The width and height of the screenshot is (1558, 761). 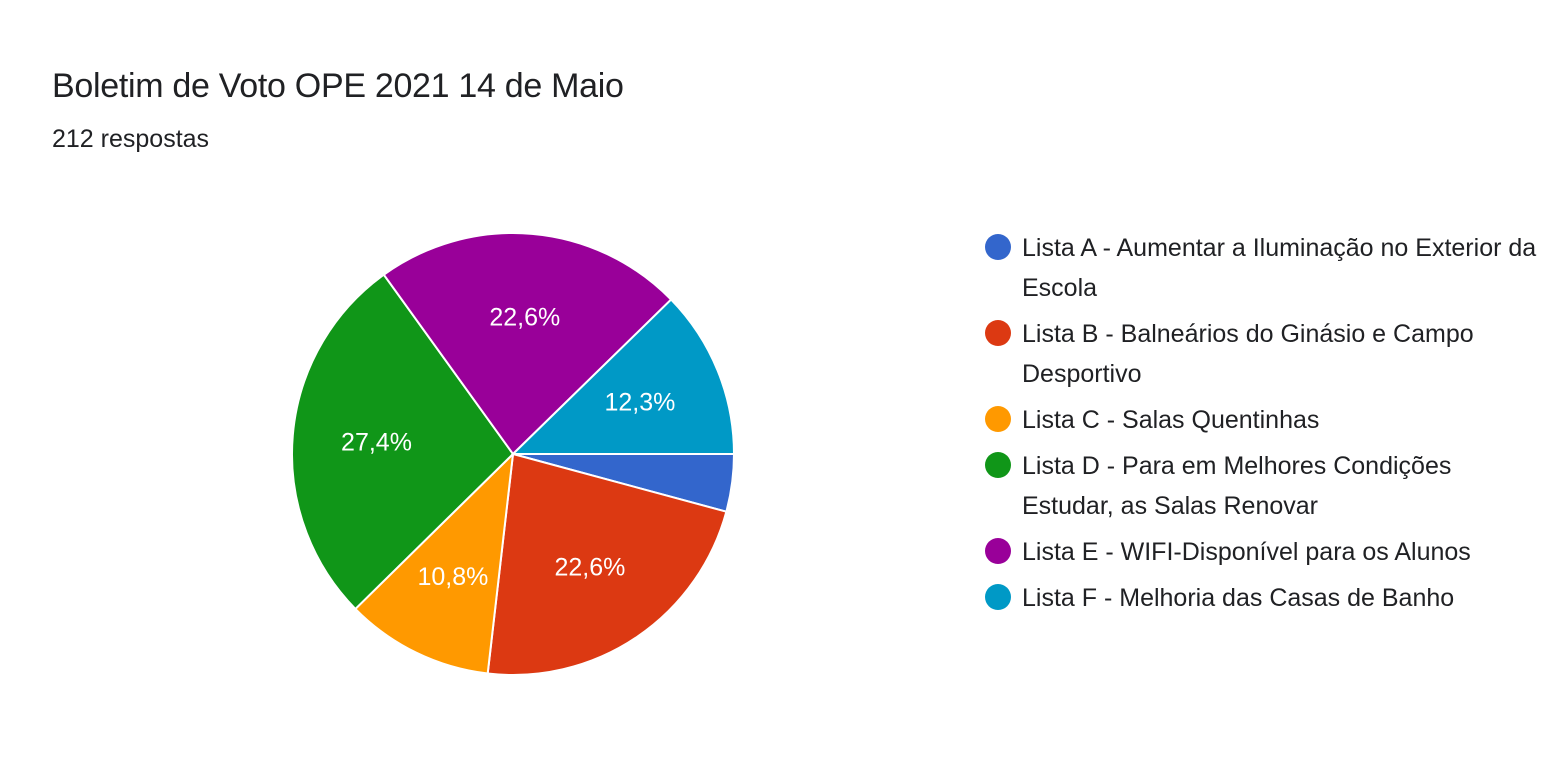 What do you see at coordinates (1171, 420) in the screenshot?
I see `legend-label-c: Lista C - Salas Quentinhas` at bounding box center [1171, 420].